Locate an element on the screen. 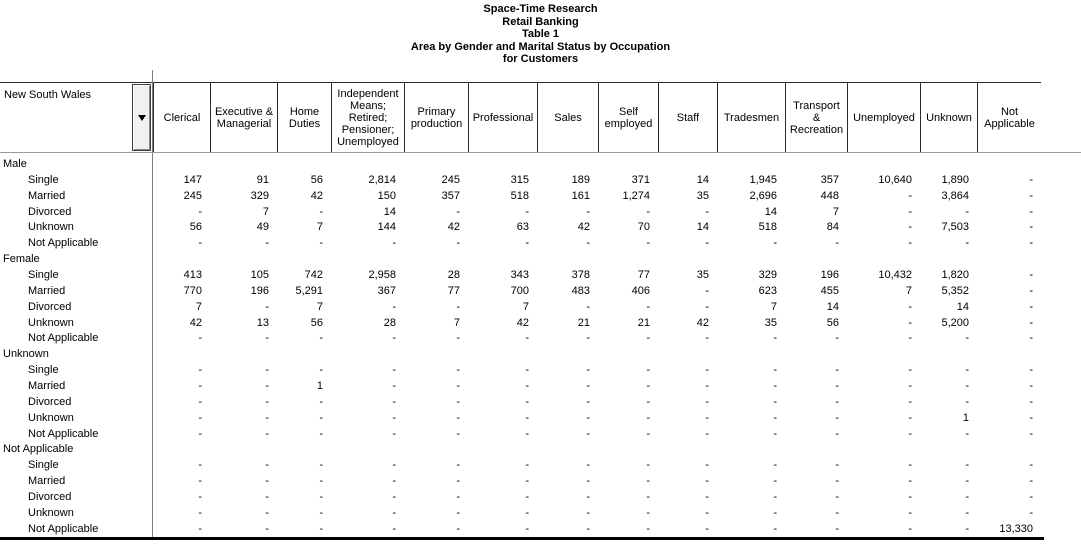 The image size is (1081, 556). data-cell: 455 is located at coordinates (829, 290).